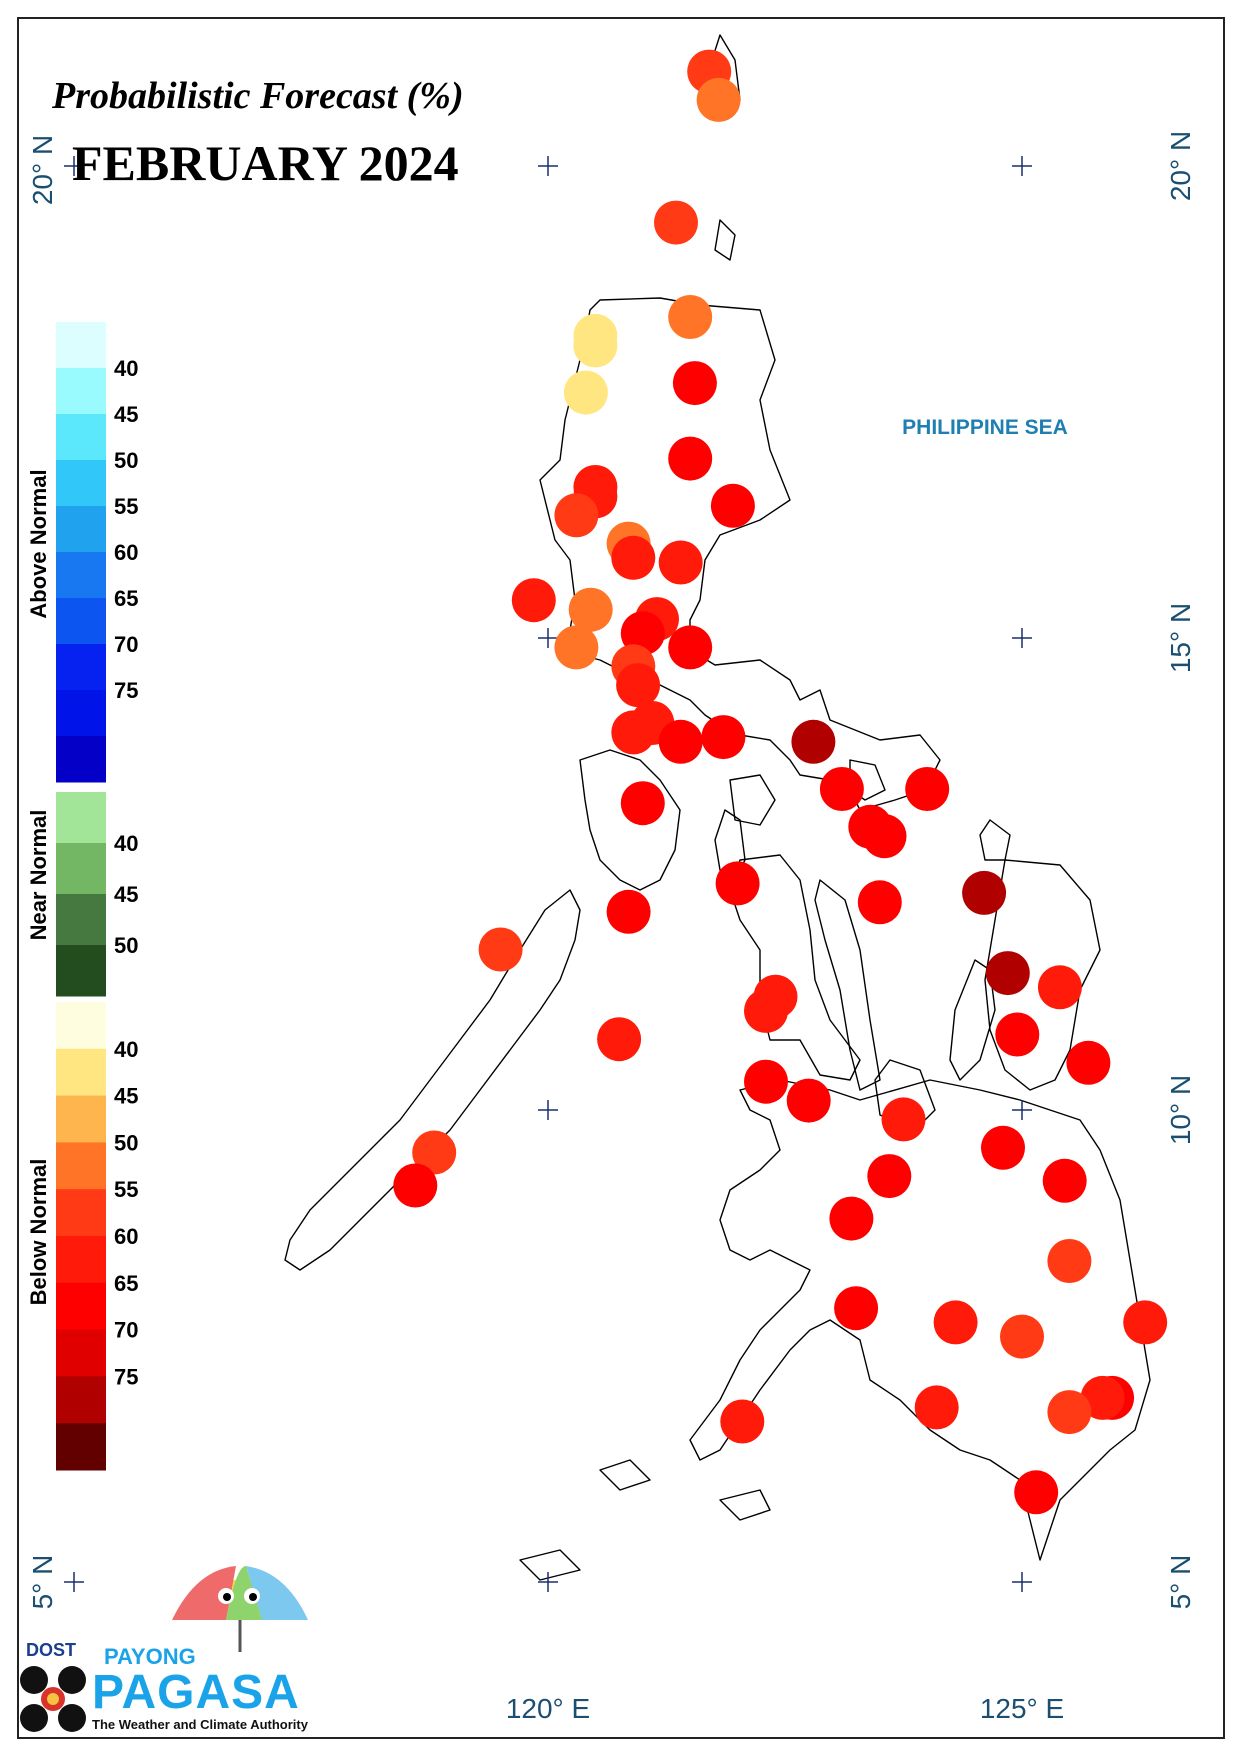 This screenshot has width=1241, height=1753. What do you see at coordinates (1180, 638) in the screenshot?
I see `lat-label-15-right: 15° N` at bounding box center [1180, 638].